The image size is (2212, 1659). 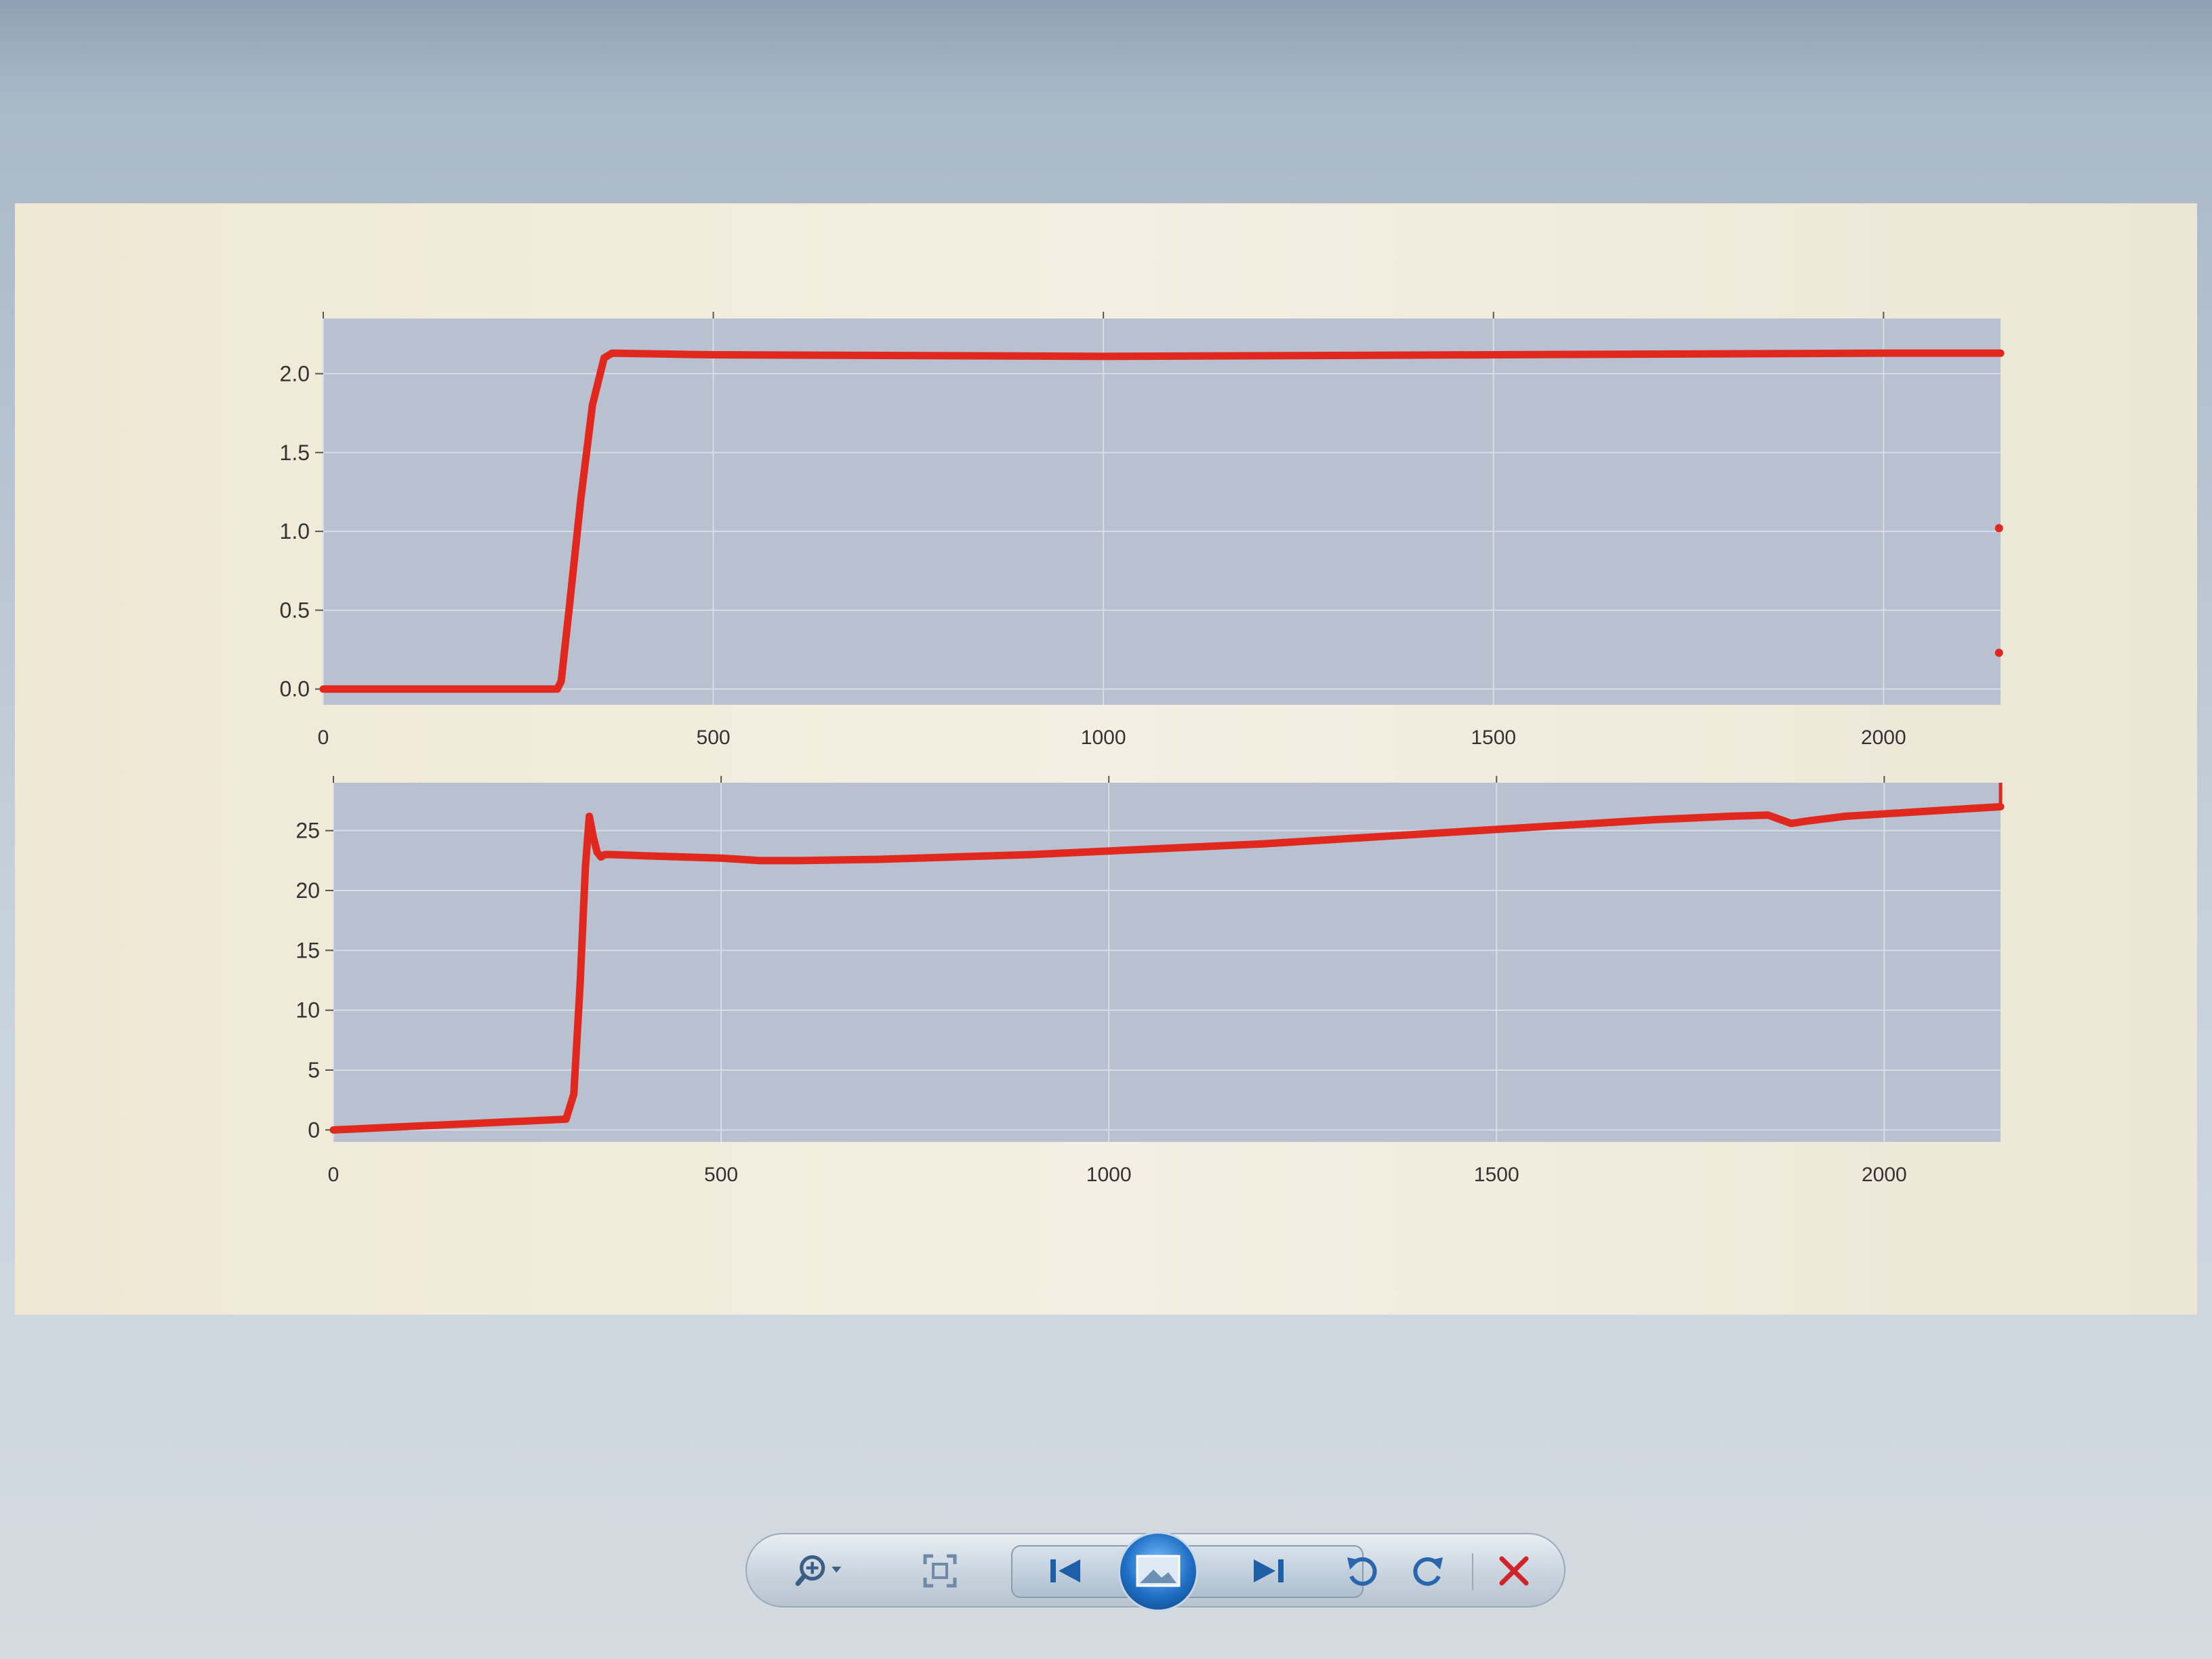 I want to click on y-tick-label: 25, so click(x=307, y=831).